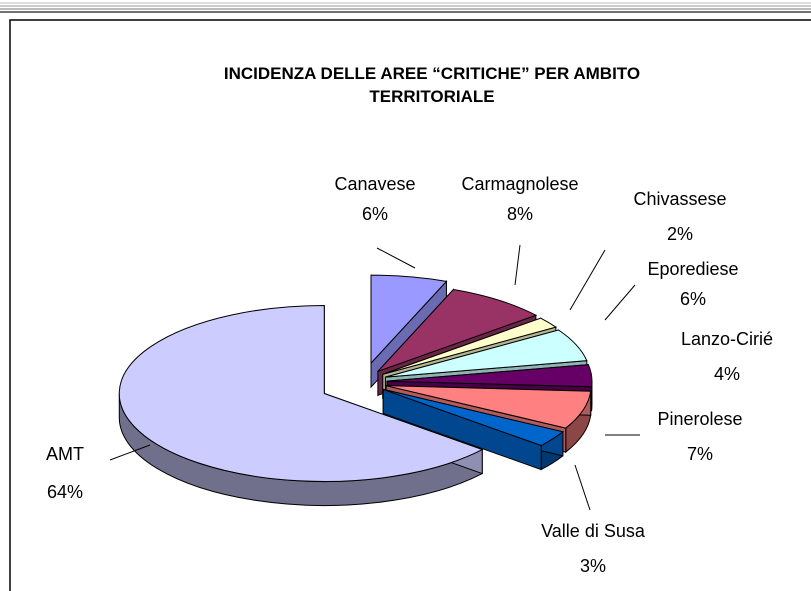 The height and width of the screenshot is (591, 811). I want to click on slice-value-label: 8%, so click(520, 214).